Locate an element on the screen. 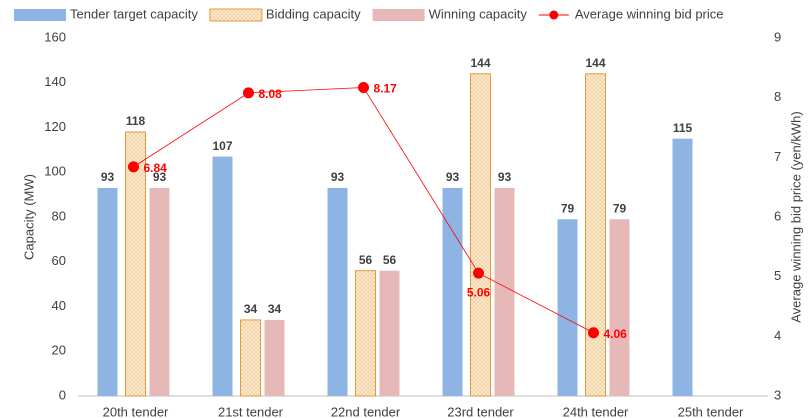  x-tick-label: 25th tender is located at coordinates (711, 411).